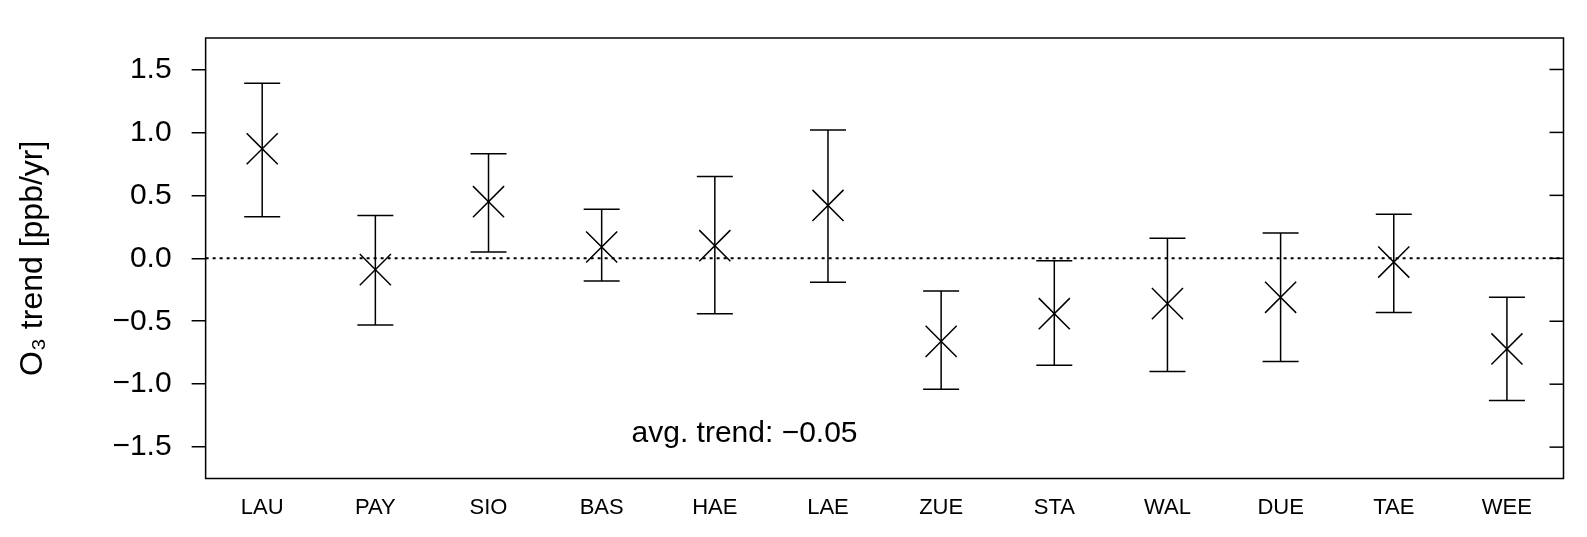 This screenshot has height=537, width=1587. What do you see at coordinates (150, 130) in the screenshot?
I see `y-tick-label: 1.0` at bounding box center [150, 130].